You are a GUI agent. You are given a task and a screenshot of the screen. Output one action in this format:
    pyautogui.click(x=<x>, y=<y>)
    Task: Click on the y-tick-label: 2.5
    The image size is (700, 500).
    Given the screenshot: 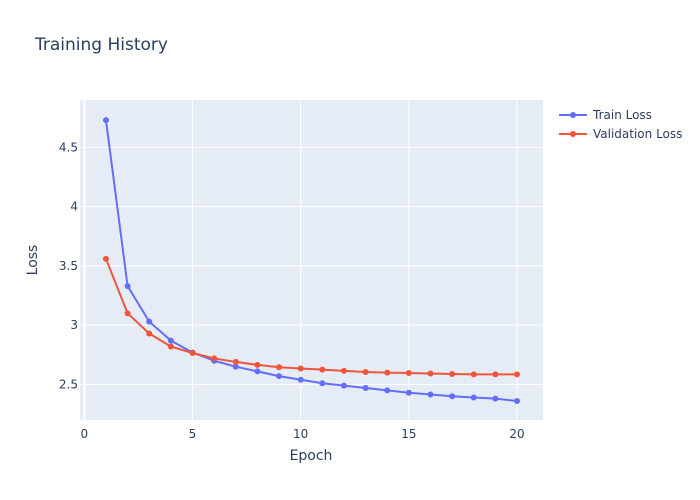 What is the action you would take?
    pyautogui.click(x=68, y=384)
    